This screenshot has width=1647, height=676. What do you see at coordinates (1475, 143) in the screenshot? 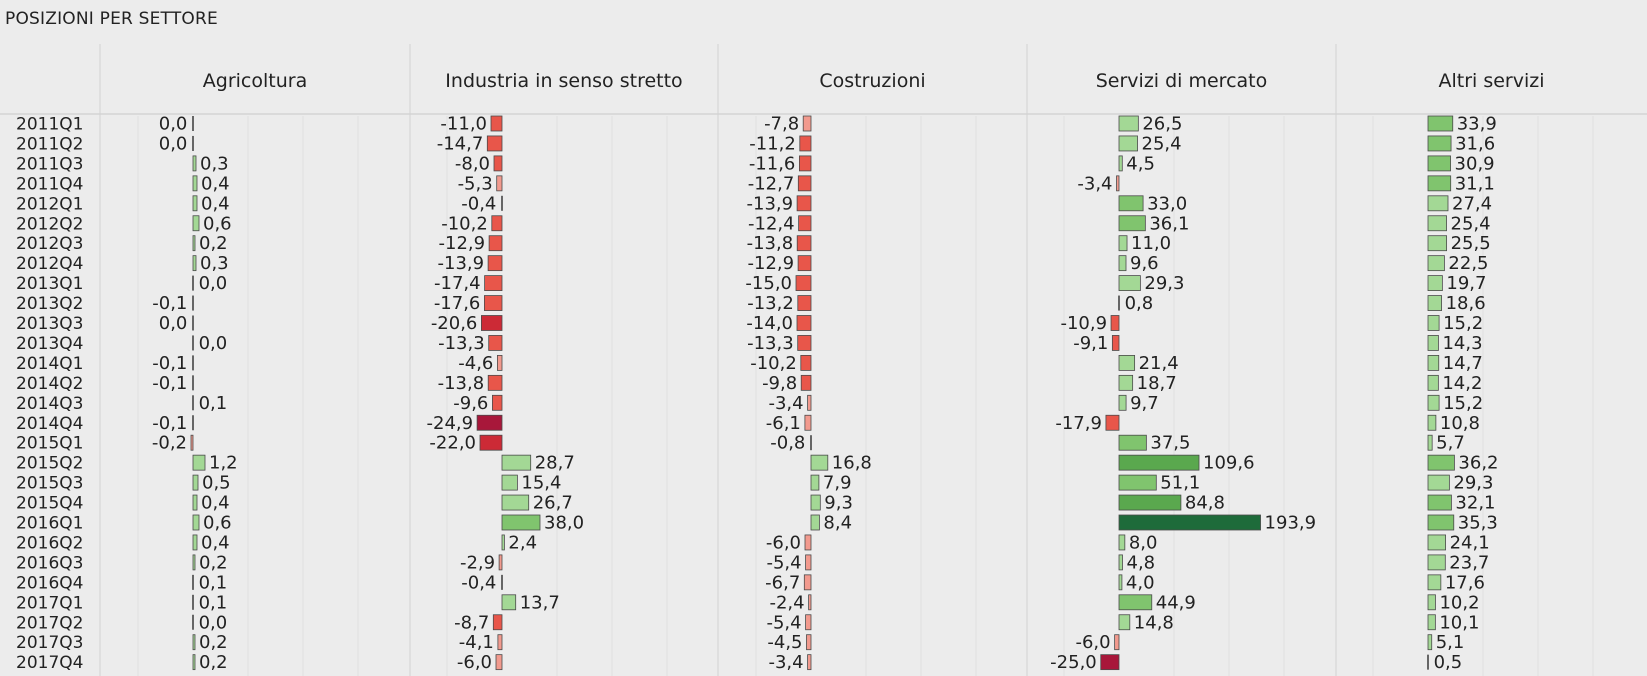
I see `data-label: 31,6` at bounding box center [1475, 143].